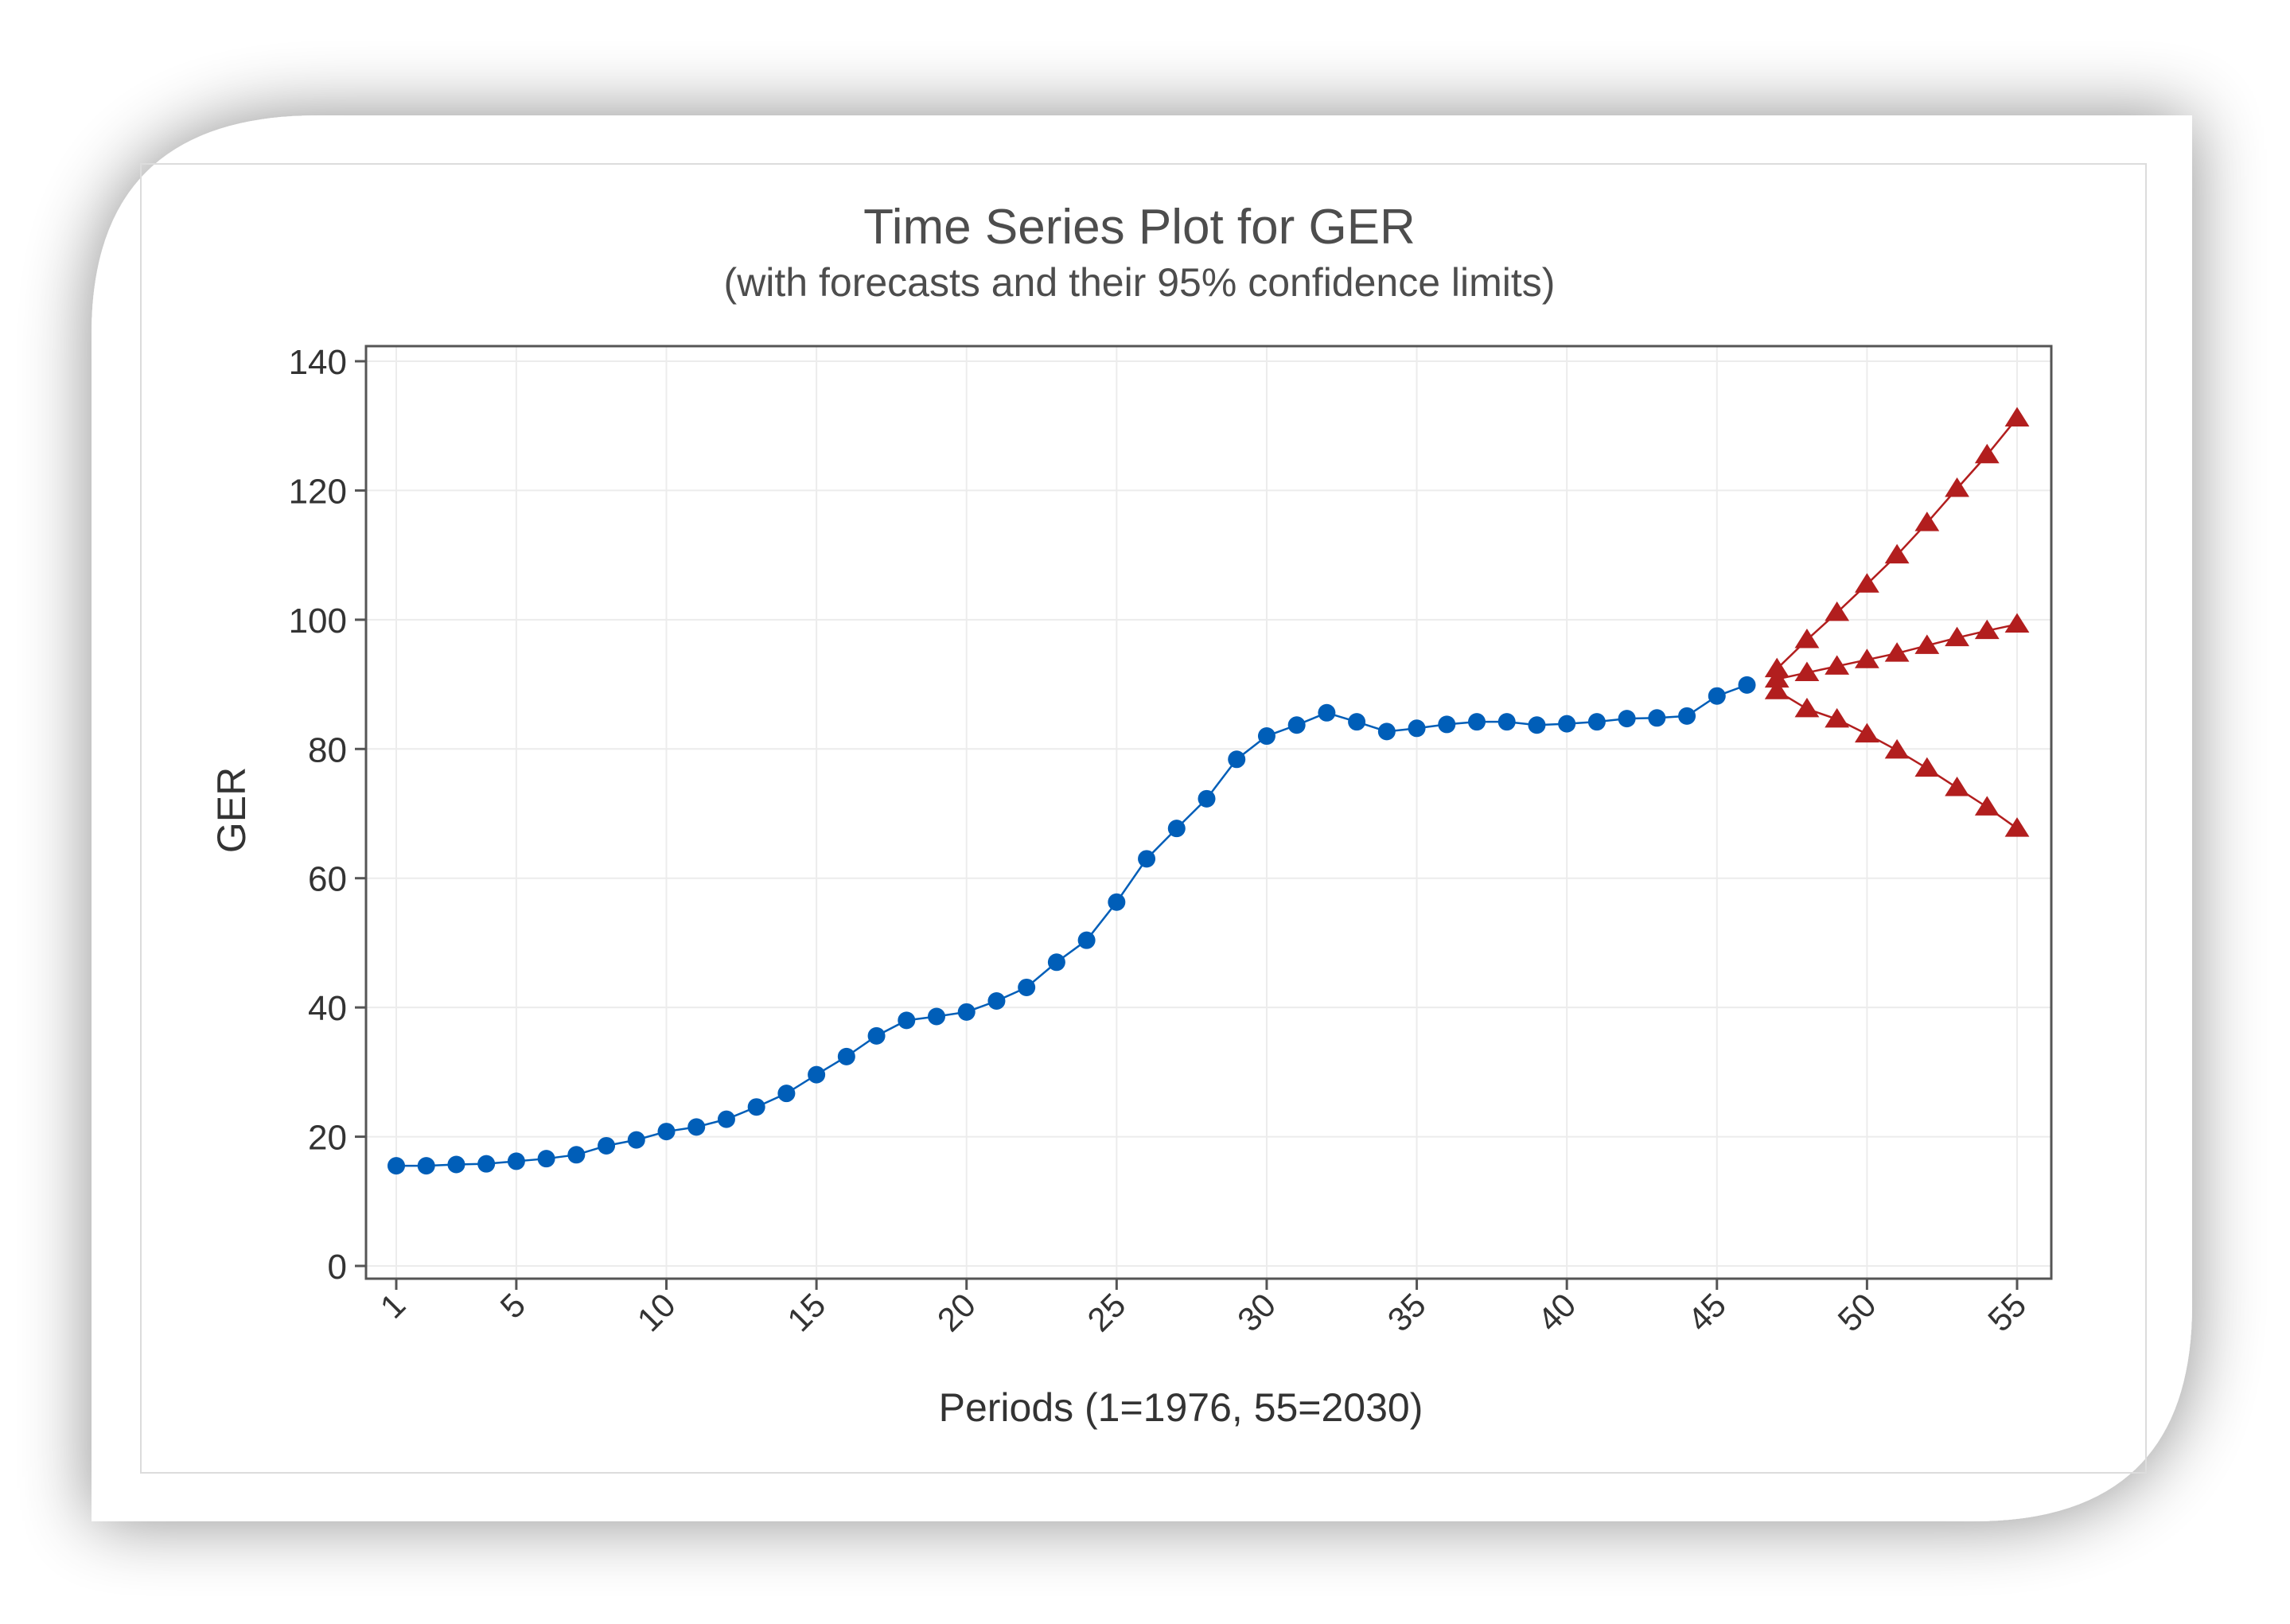 This screenshot has width=2290, height=1624. Describe the element at coordinates (318, 491) in the screenshot. I see `y-tick-label: 120` at that location.